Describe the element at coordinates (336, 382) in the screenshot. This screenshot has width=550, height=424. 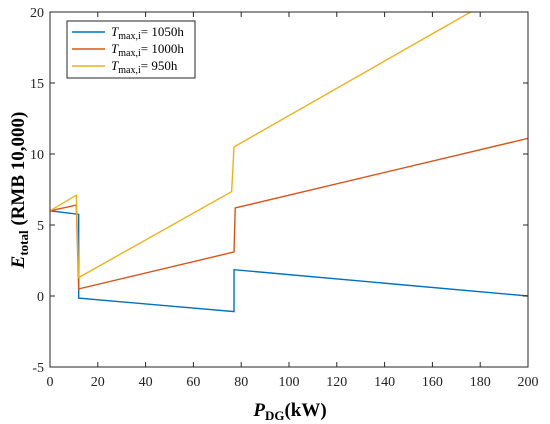
I see `x-tick-label: 120` at that location.